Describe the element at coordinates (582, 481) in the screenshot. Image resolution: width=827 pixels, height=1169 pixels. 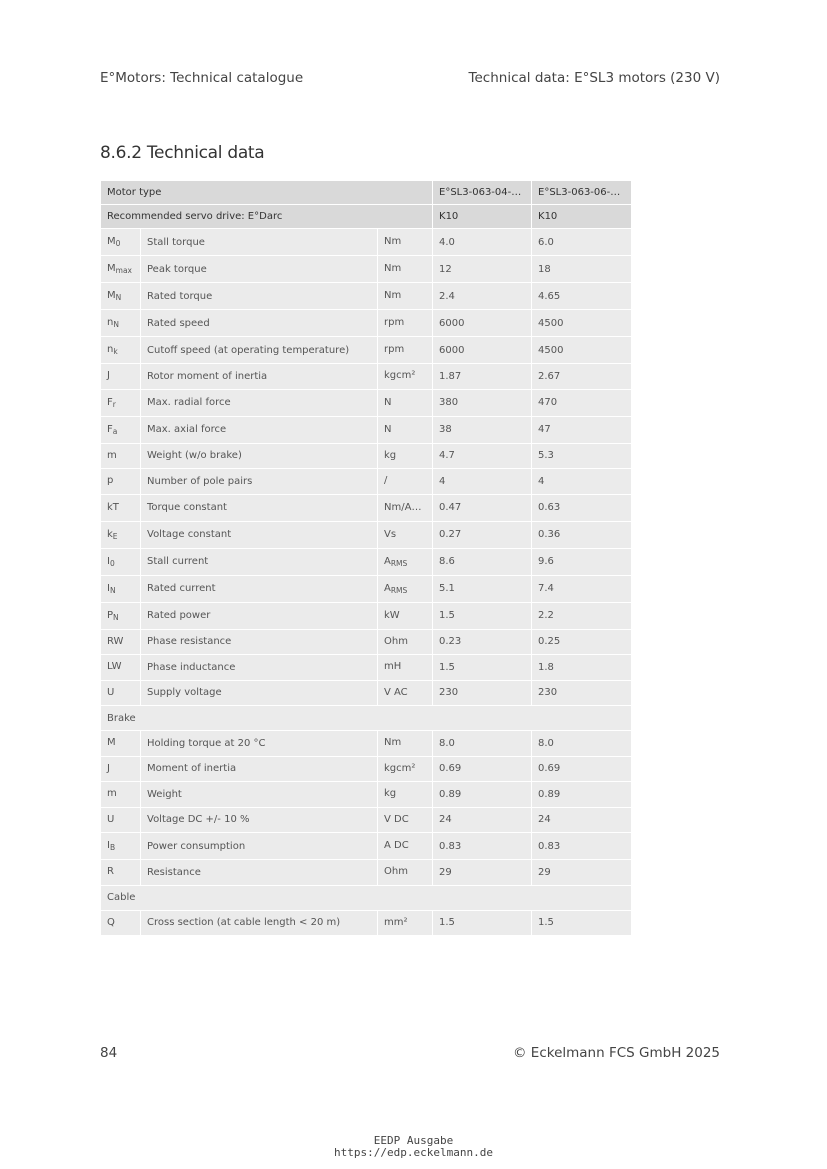
I see `value-2: 4` at that location.